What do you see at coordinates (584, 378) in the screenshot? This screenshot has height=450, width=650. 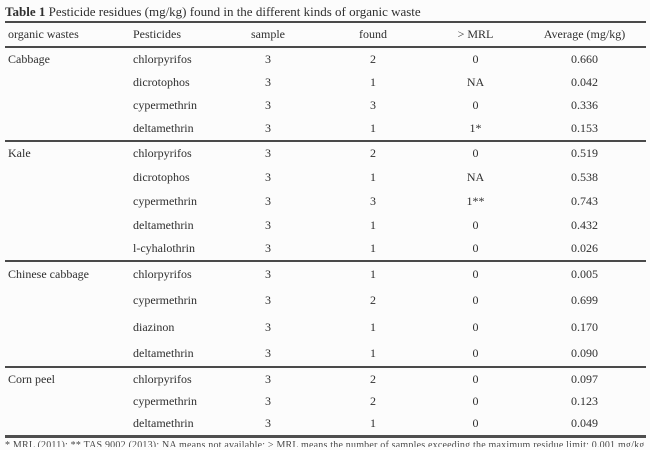 I see `average-cell: 0.097` at bounding box center [584, 378].